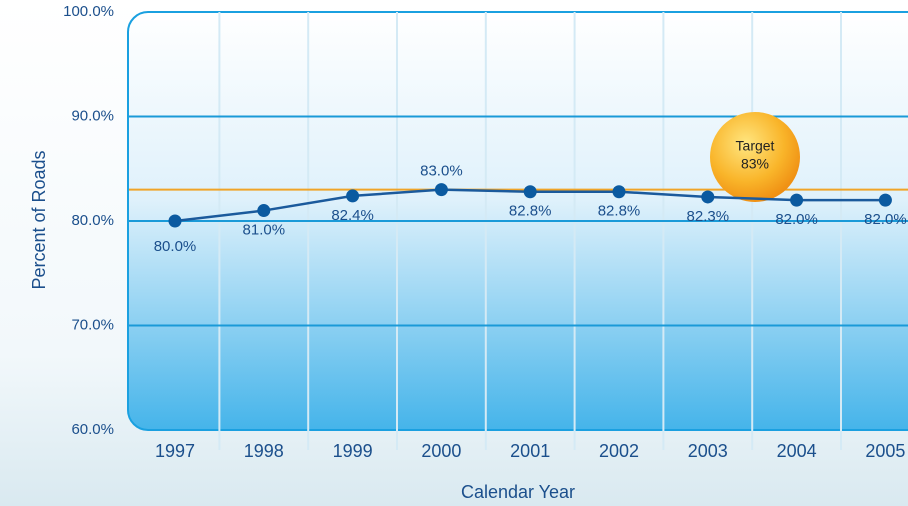 The width and height of the screenshot is (908, 506). I want to click on data-label: 80.0%, so click(175, 246).